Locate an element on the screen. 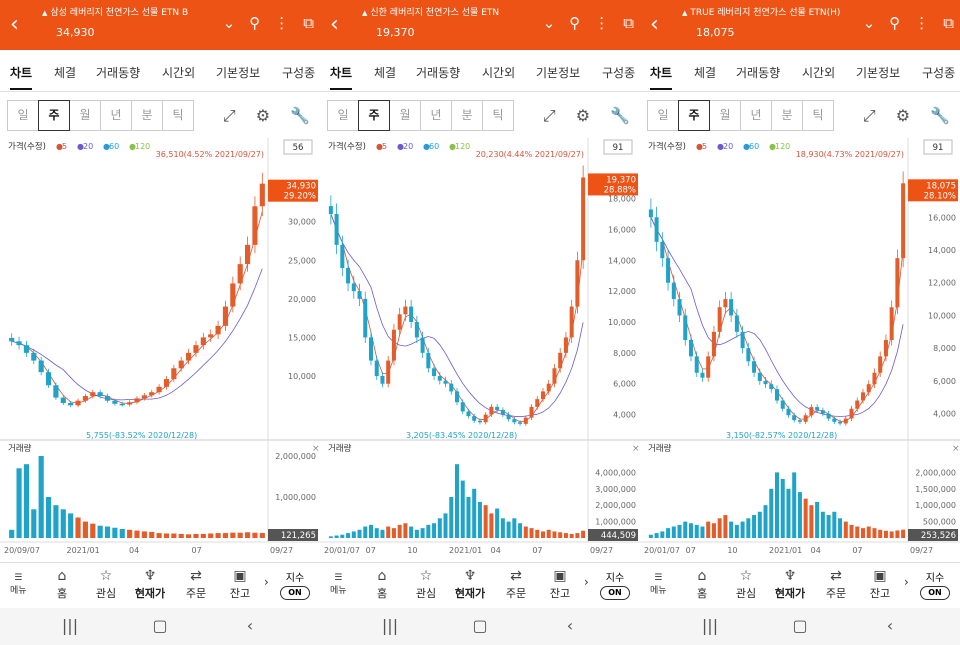 This screenshot has height=645, width=960. stock-title: ▲ TRUE 레버리지 천연가스 선물 ETN(H) is located at coordinates (762, 13).